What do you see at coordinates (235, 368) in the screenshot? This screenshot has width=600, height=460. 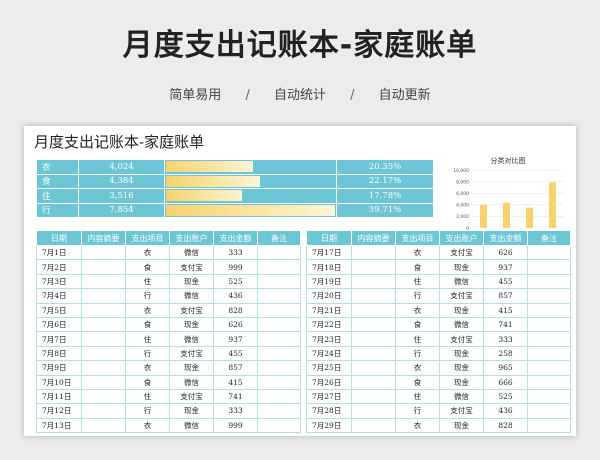 I see `table-cell: 857` at bounding box center [235, 368].